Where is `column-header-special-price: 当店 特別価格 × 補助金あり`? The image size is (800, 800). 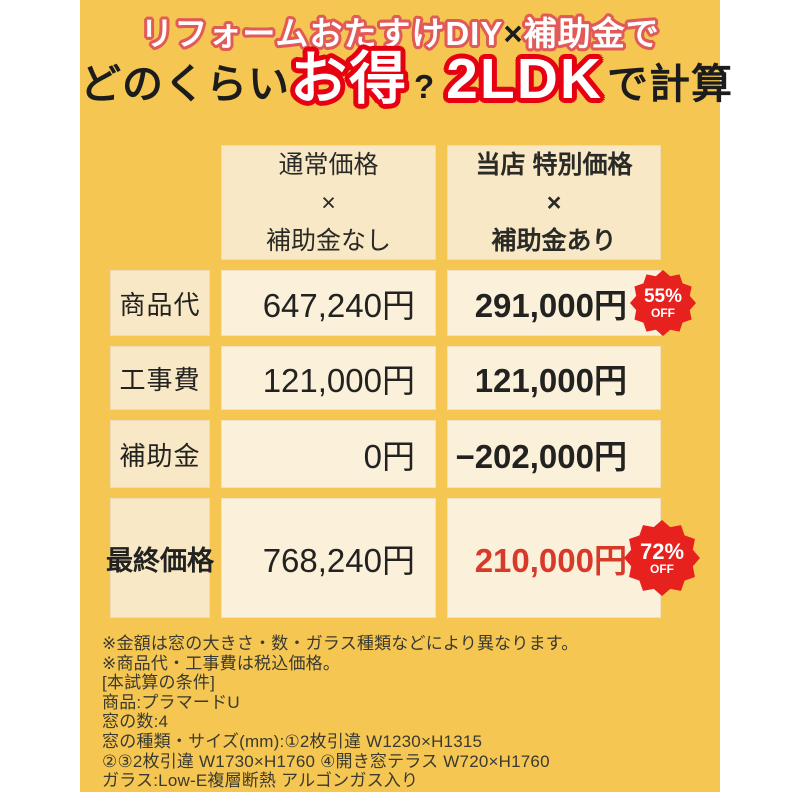 column-header-special-price: 当店 特別価格 × 補助金あり is located at coordinates (554, 202).